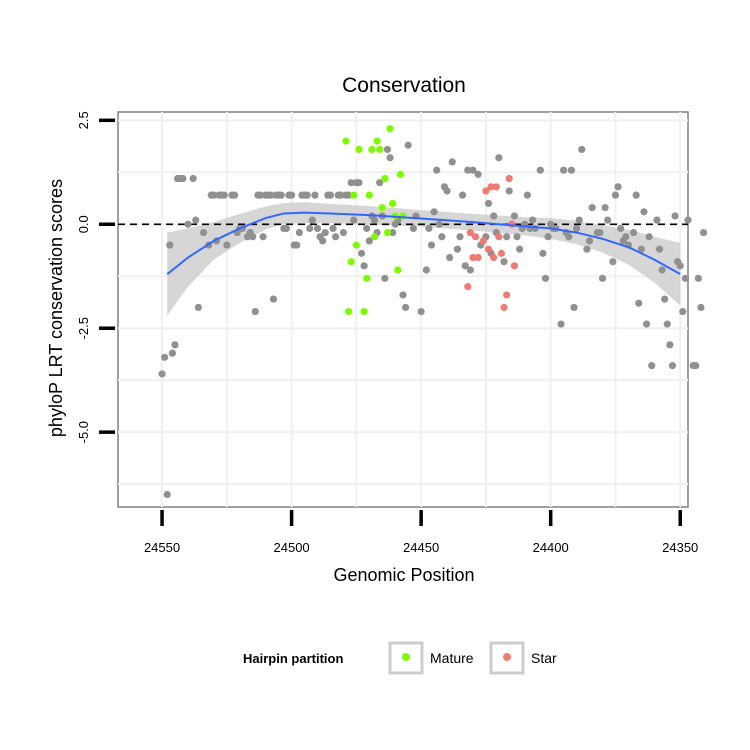 The image size is (750, 750). I want to click on y-tick-label: 2.5, so click(83, 120).